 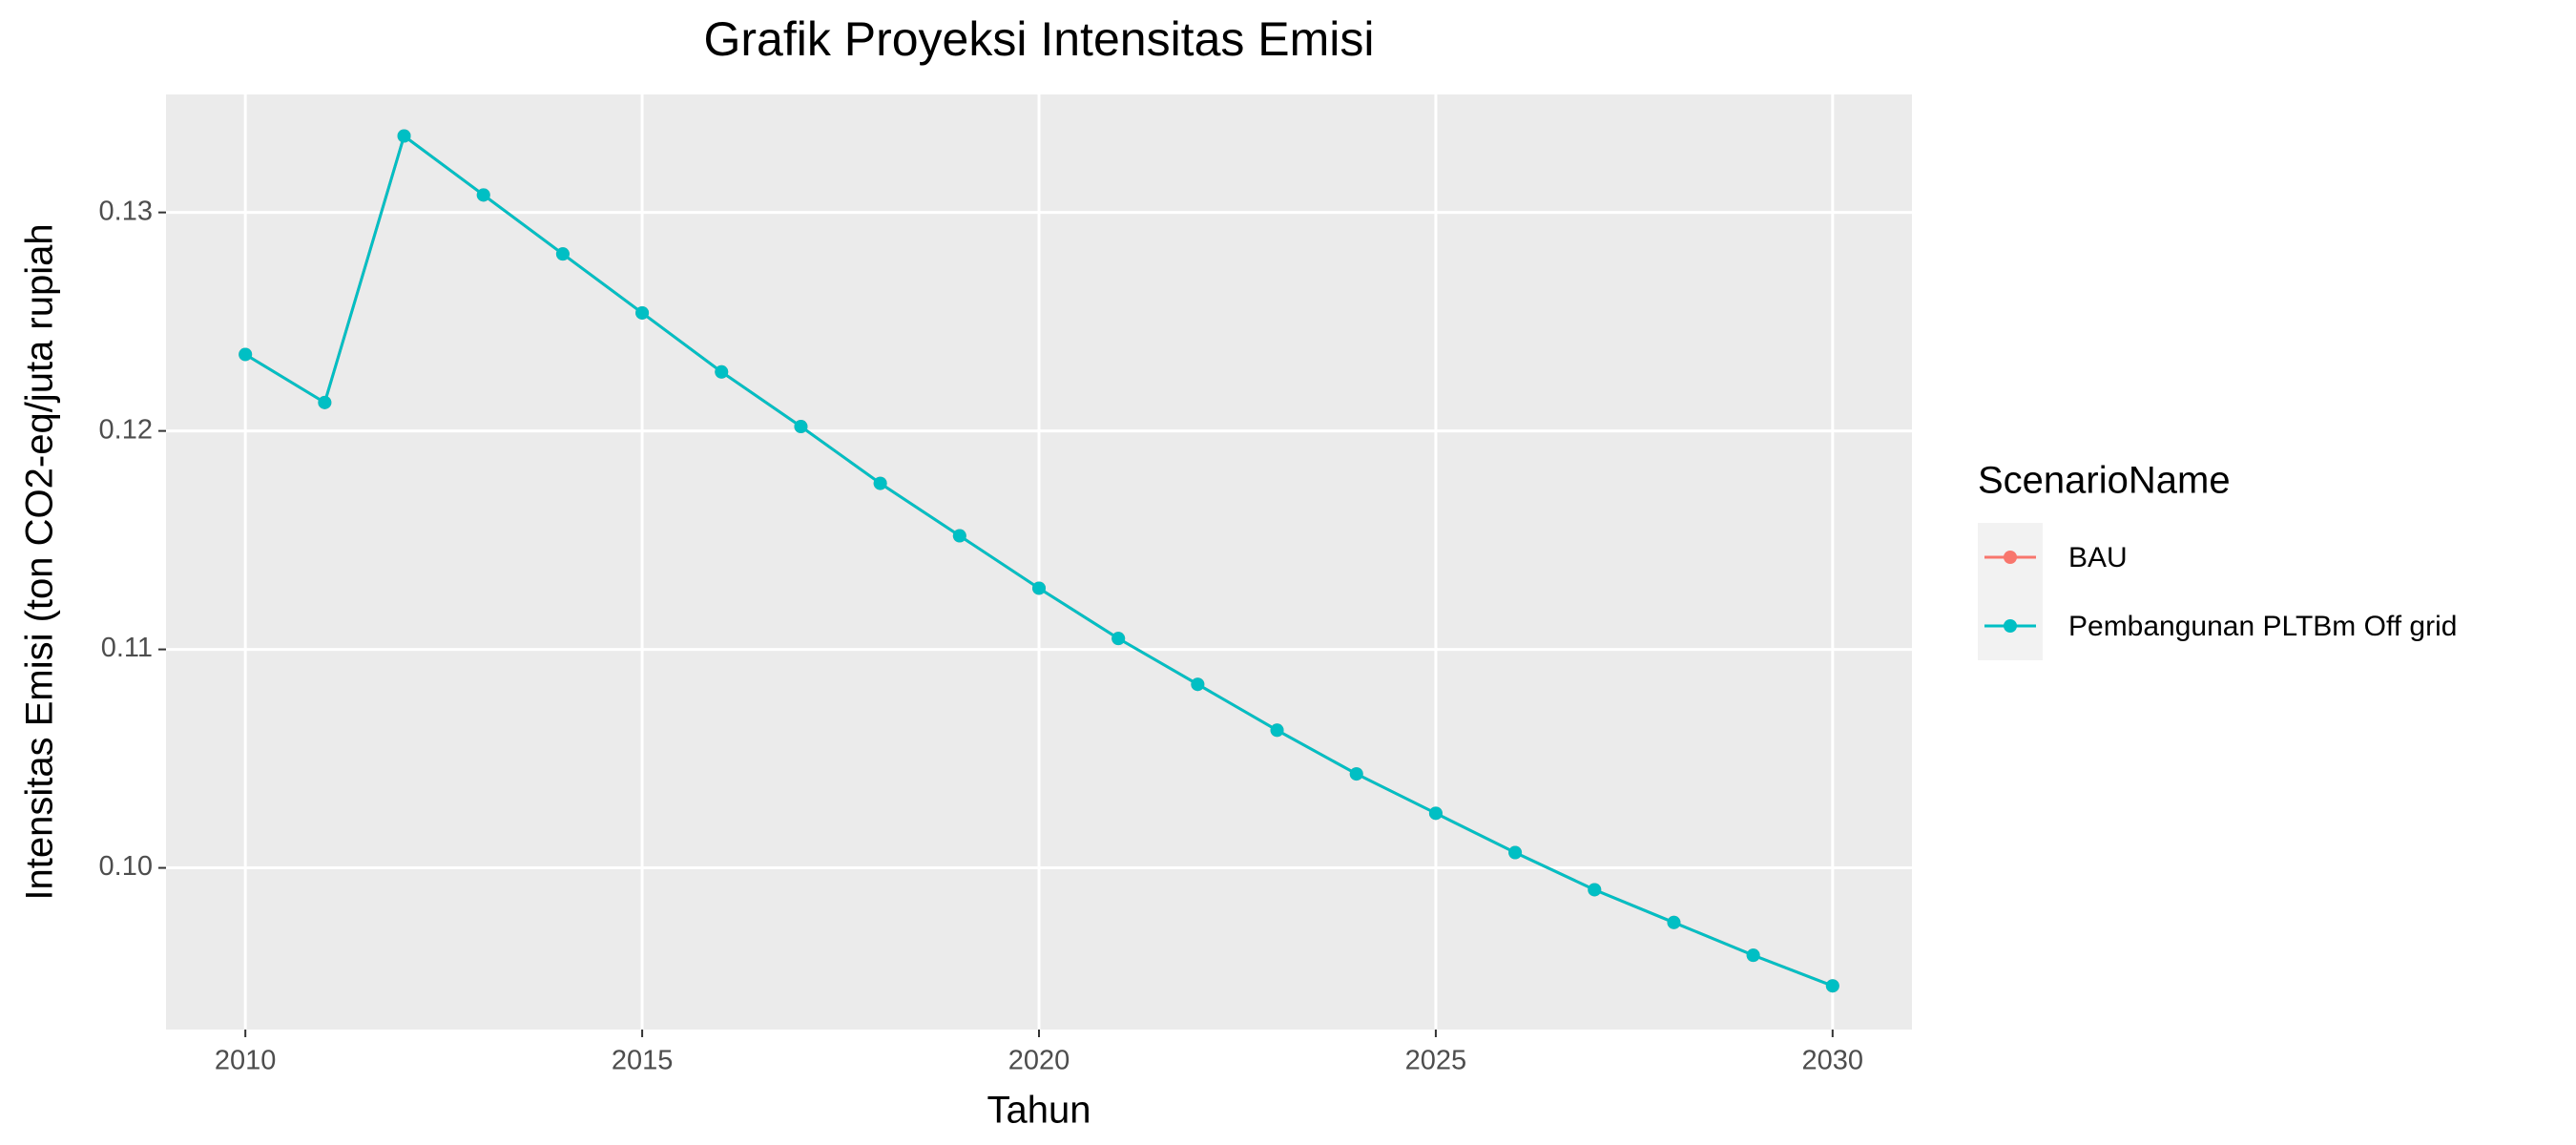 What do you see at coordinates (643, 1061) in the screenshot?
I see `x-tick-label: 2015` at bounding box center [643, 1061].